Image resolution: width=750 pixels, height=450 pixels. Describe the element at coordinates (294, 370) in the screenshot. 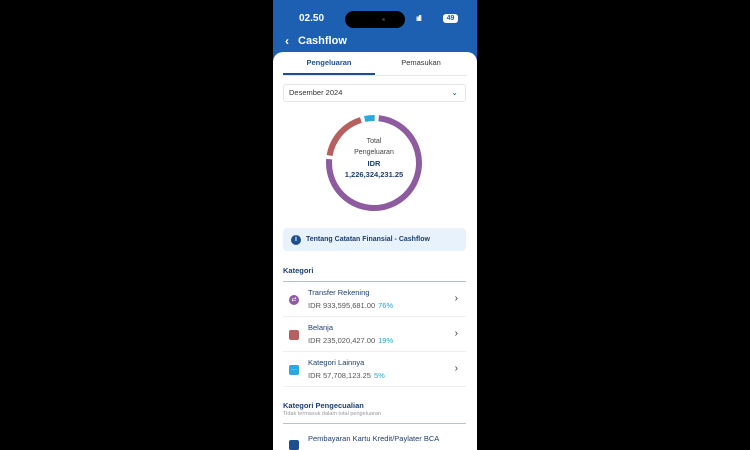

I see `more-icon: ···` at that location.